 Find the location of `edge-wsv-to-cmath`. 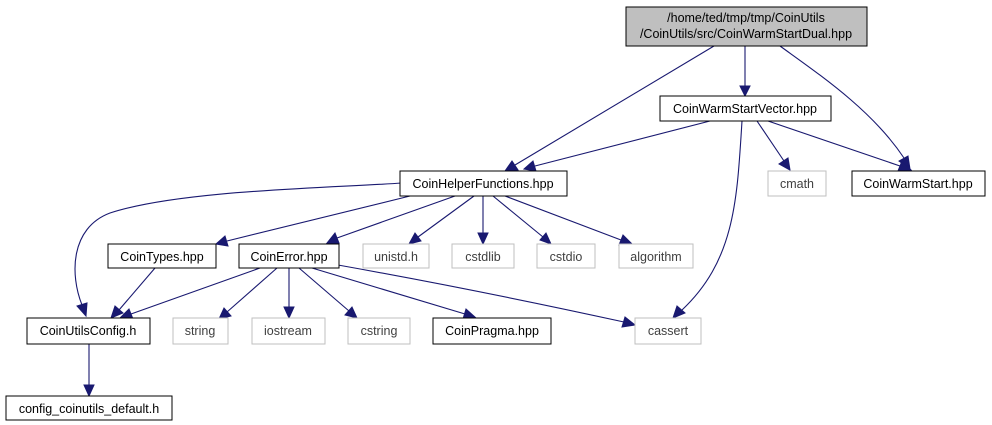

edge-wsv-to-cmath is located at coordinates (770, 141).